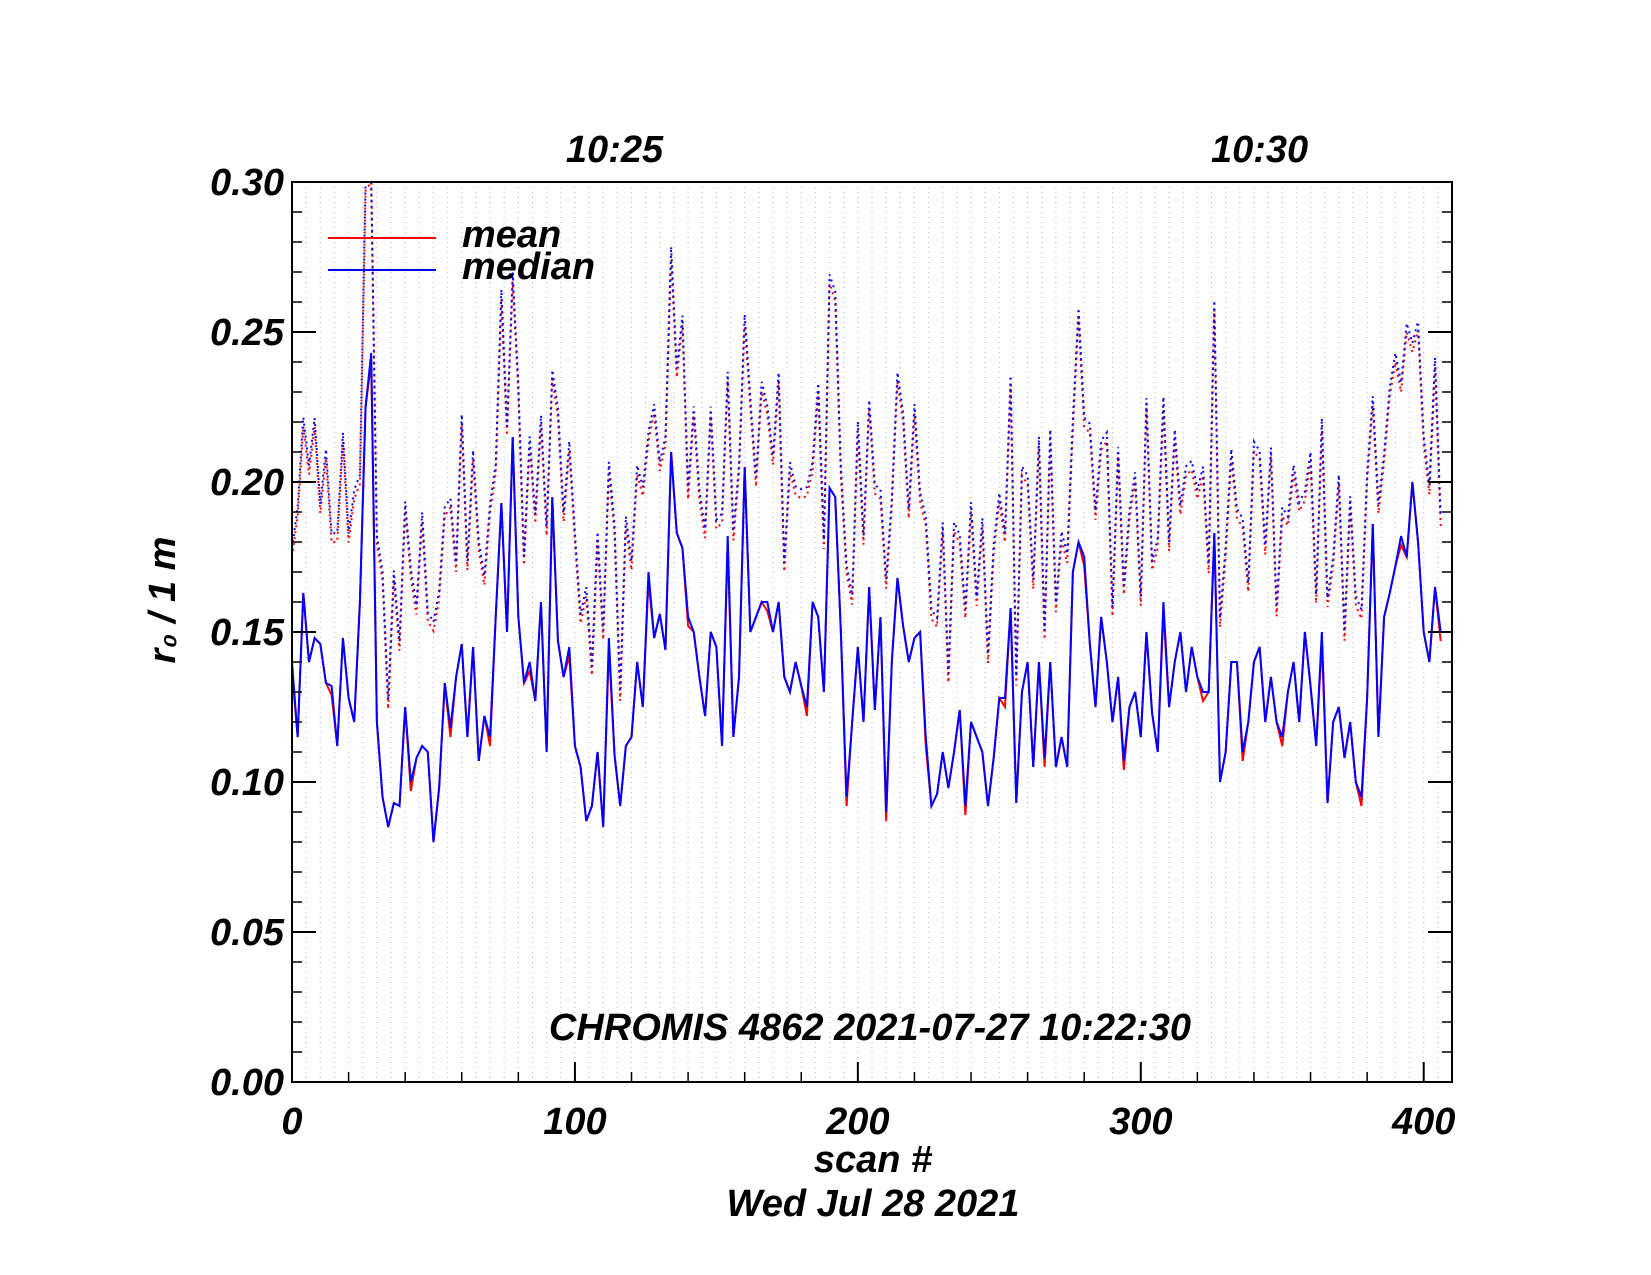  I want to click on y-tick-label: 0.30, so click(247, 183).